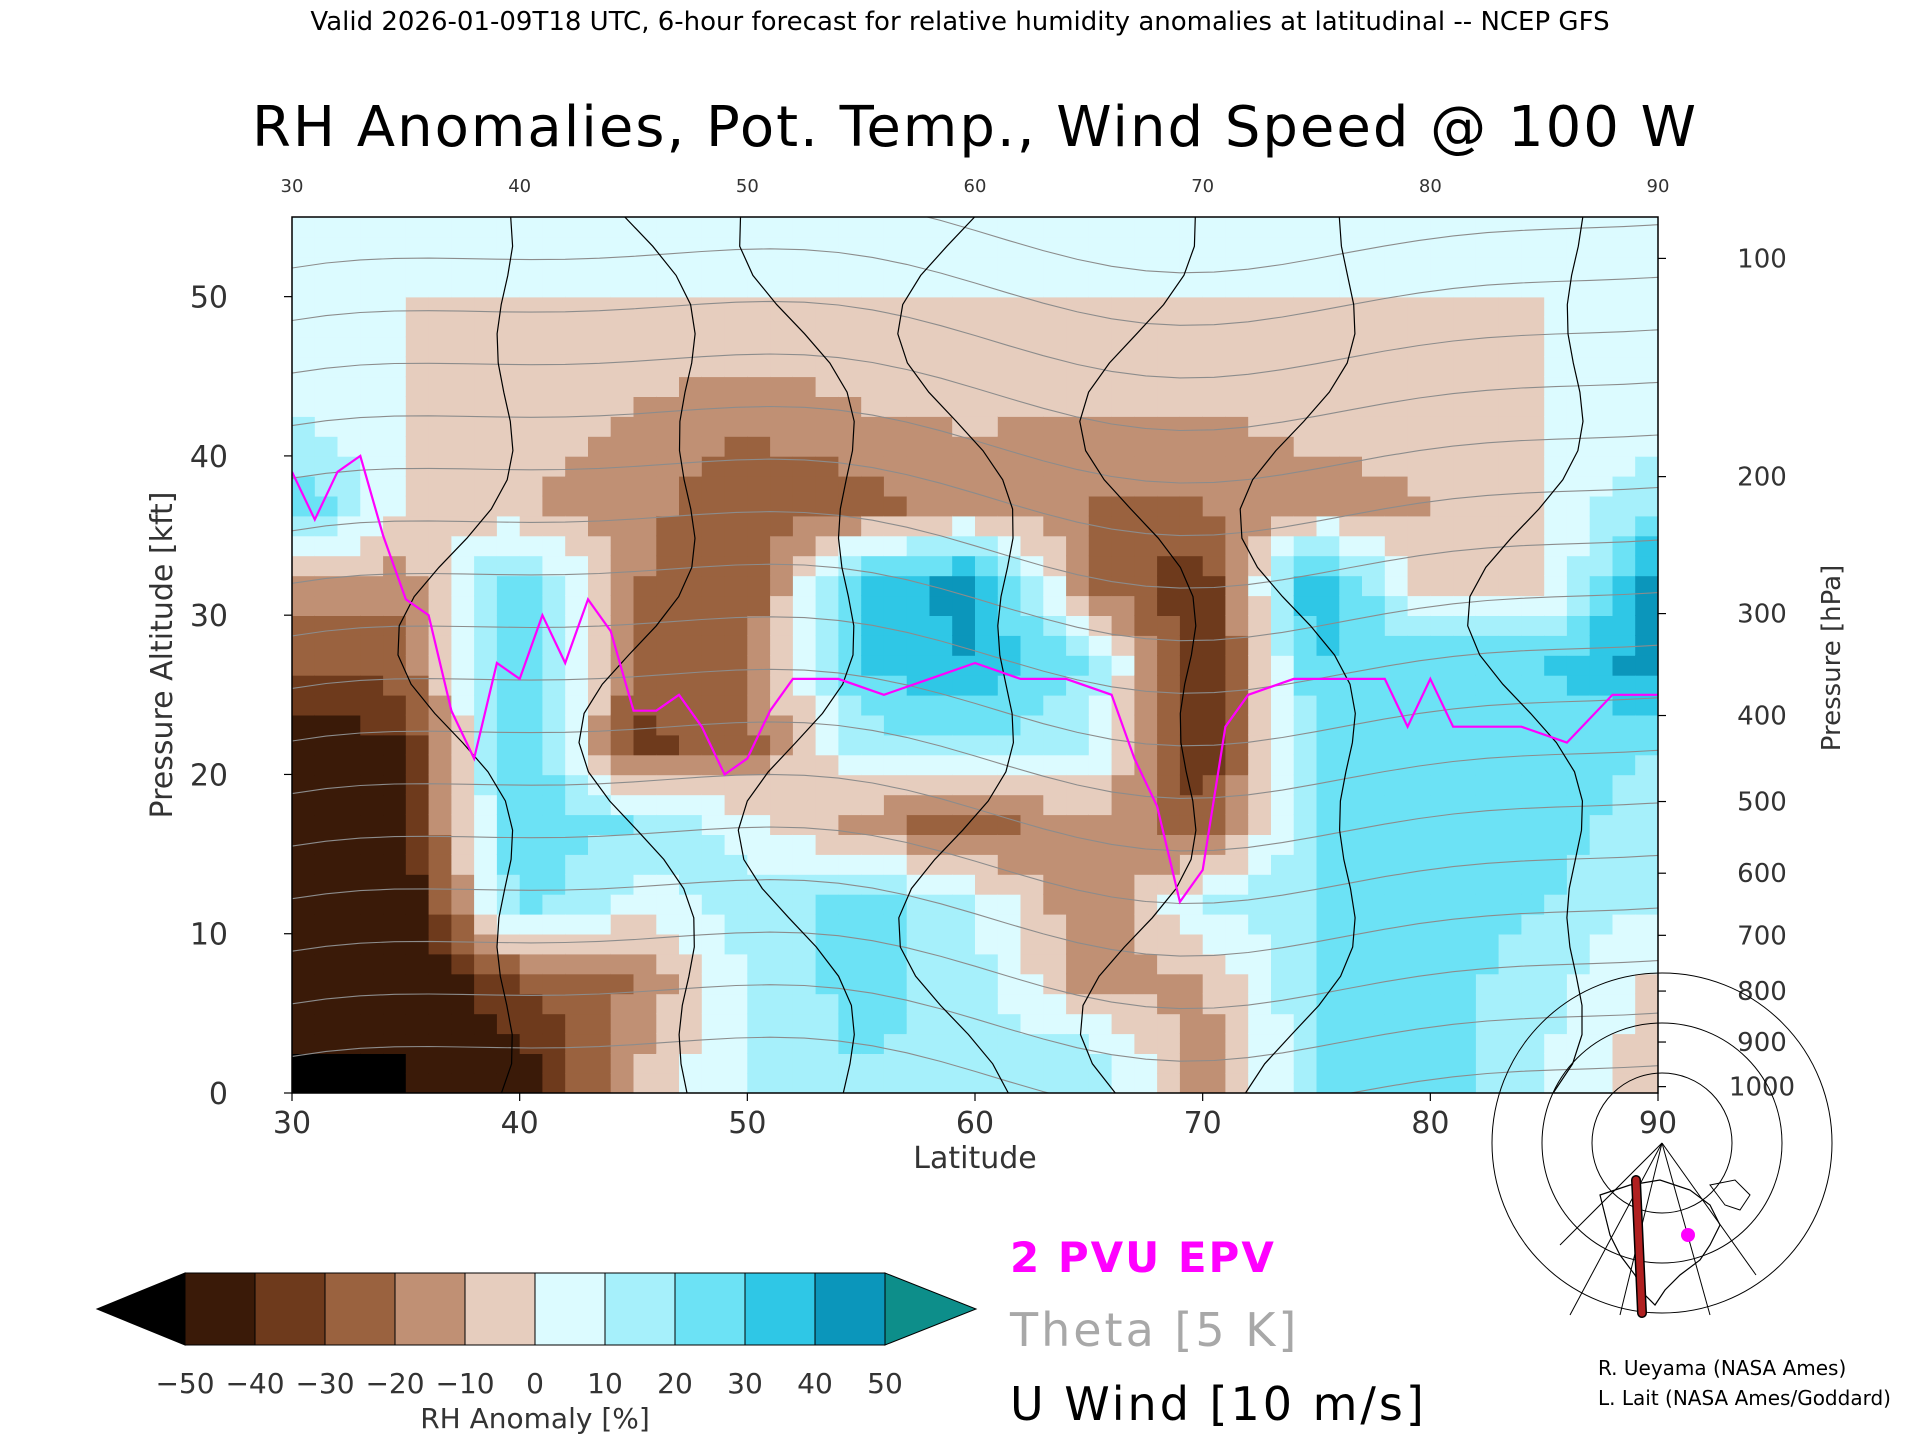 The height and width of the screenshot is (1440, 1920). Describe the element at coordinates (535, 1383) in the screenshot. I see `colorbar-tick-label: 0` at that location.